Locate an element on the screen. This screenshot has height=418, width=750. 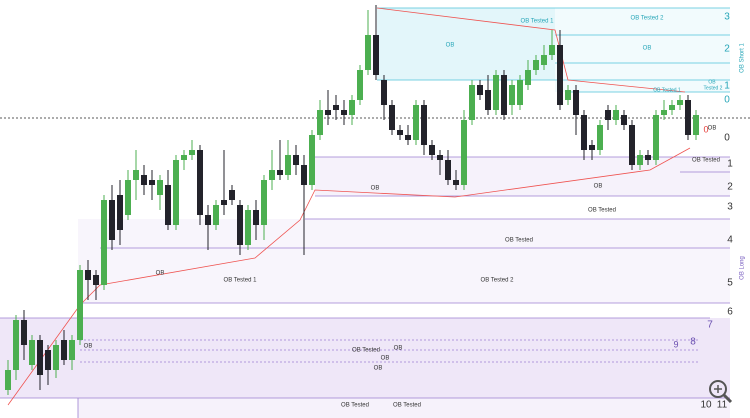
annotation: 5 is located at coordinates (730, 283).